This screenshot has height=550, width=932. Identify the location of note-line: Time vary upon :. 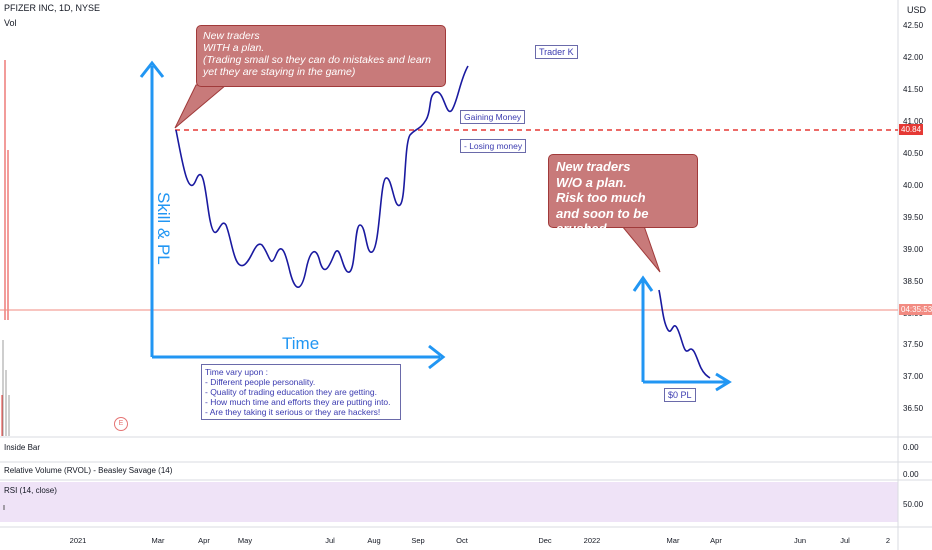
(236, 372).